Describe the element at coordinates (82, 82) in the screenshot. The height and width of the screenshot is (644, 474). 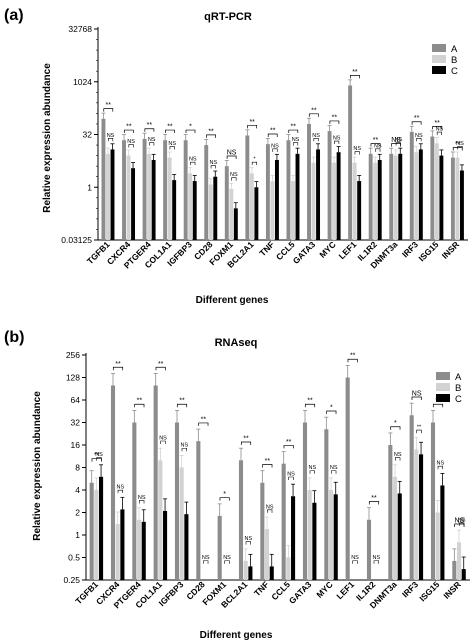
I see `y-tick-label: 1024` at that location.